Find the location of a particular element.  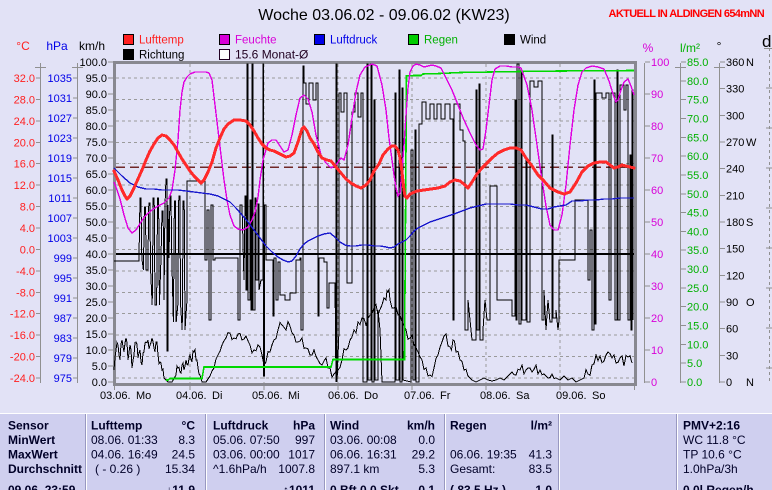

svg-text: 240 is located at coordinates (735, 170).